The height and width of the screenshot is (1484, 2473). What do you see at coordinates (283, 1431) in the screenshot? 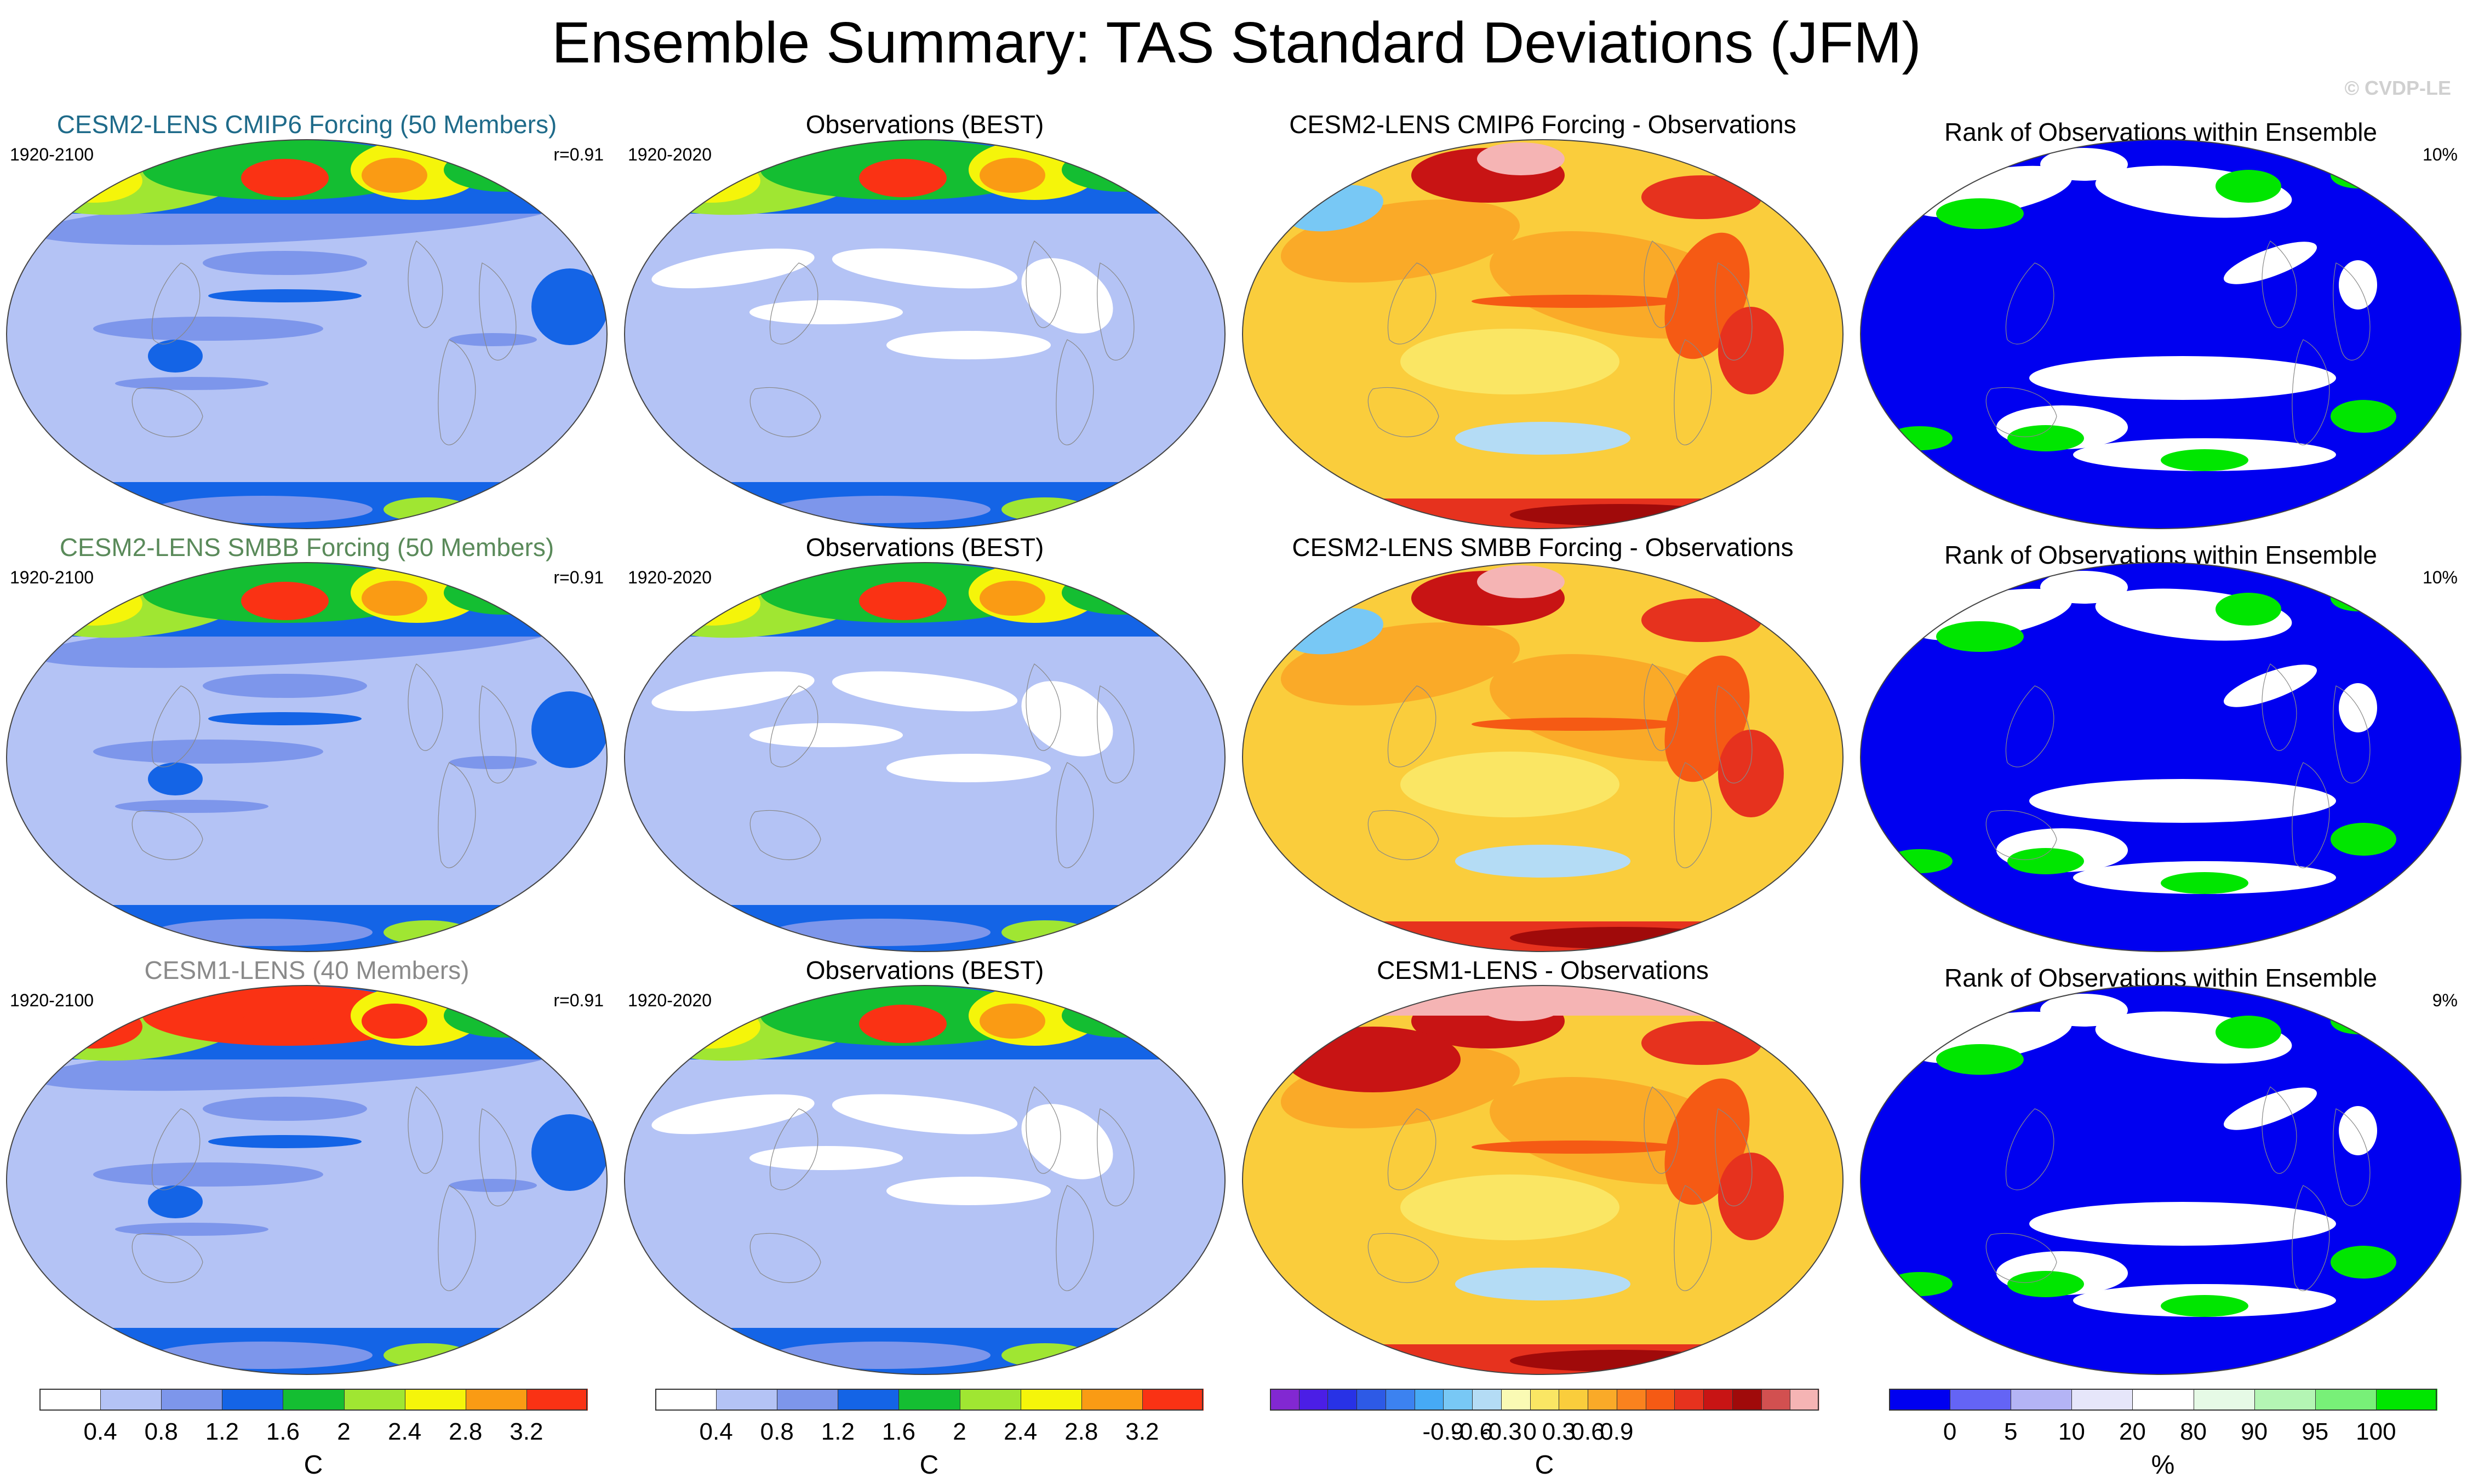
I see `colorbar-tick-label: 1.6` at bounding box center [283, 1431].